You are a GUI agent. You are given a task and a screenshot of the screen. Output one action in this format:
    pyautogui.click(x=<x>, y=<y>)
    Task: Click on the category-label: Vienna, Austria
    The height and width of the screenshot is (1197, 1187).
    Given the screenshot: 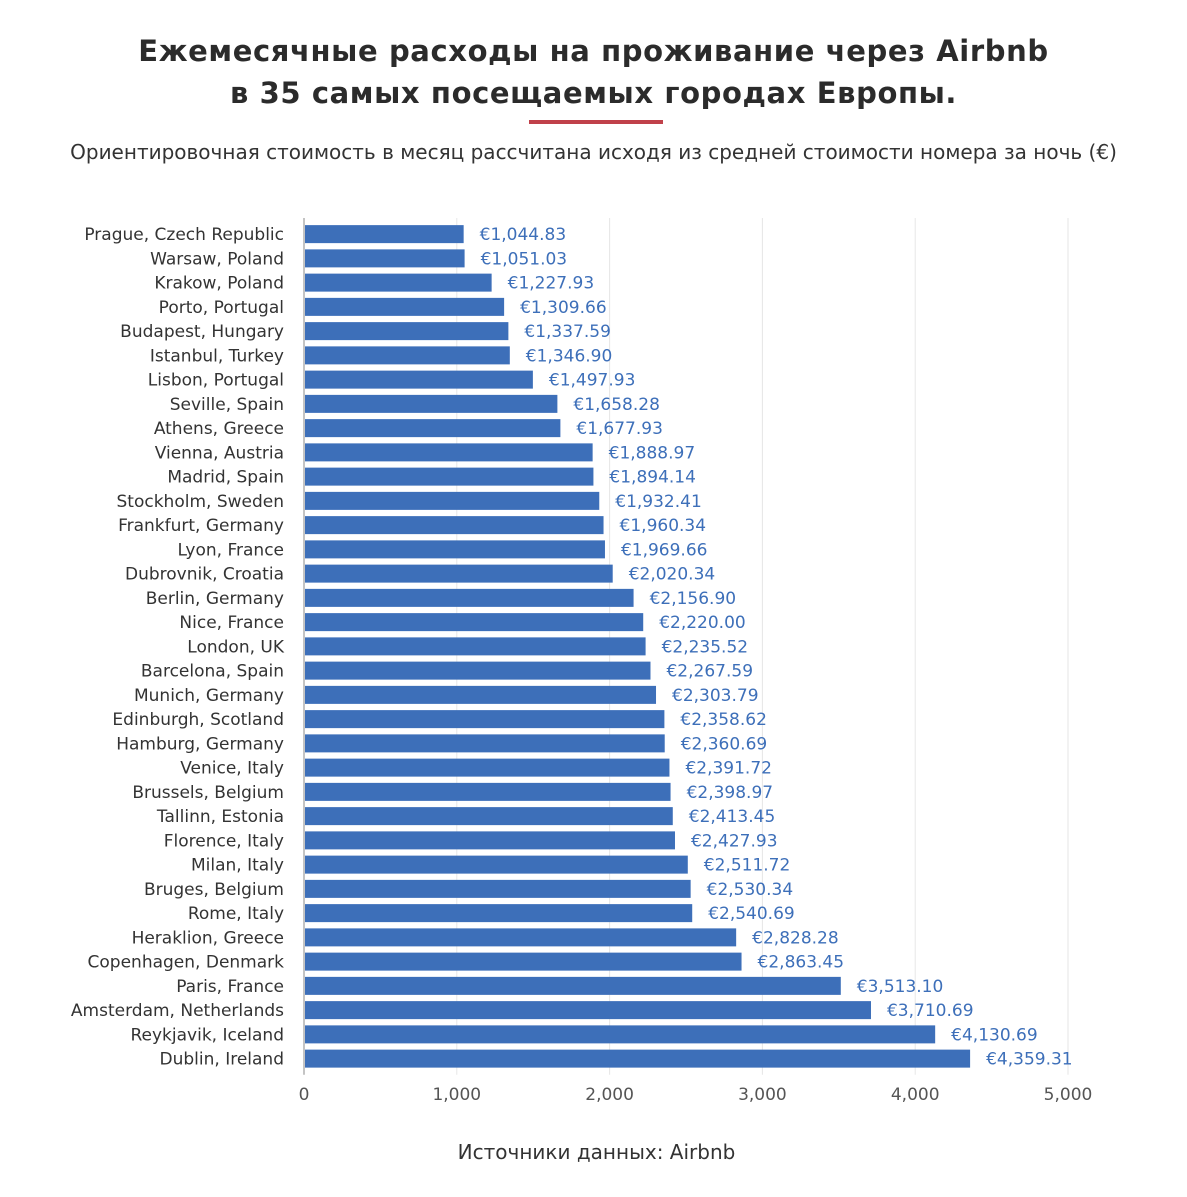 What is the action you would take?
    pyautogui.click(x=219, y=453)
    